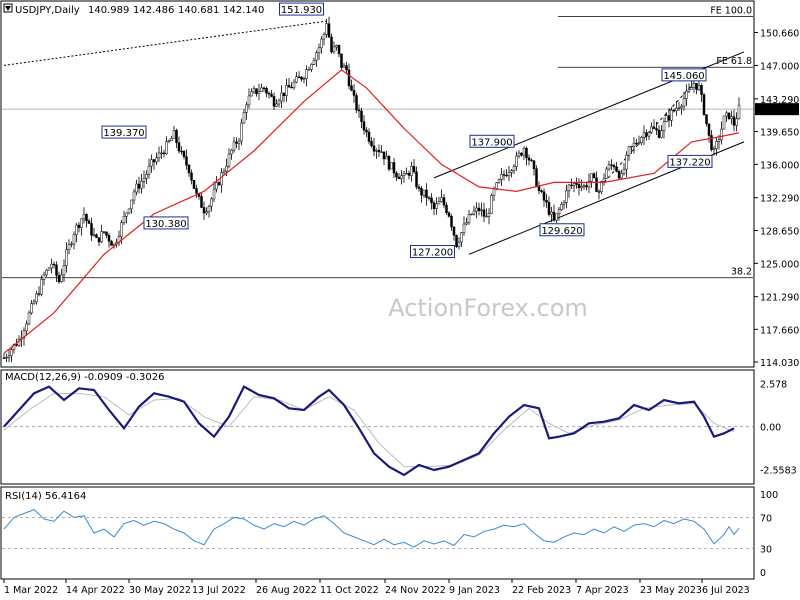 The height and width of the screenshot is (600, 800). I want to click on time-axis-label-11: 6 Jul 2023, so click(726, 590).